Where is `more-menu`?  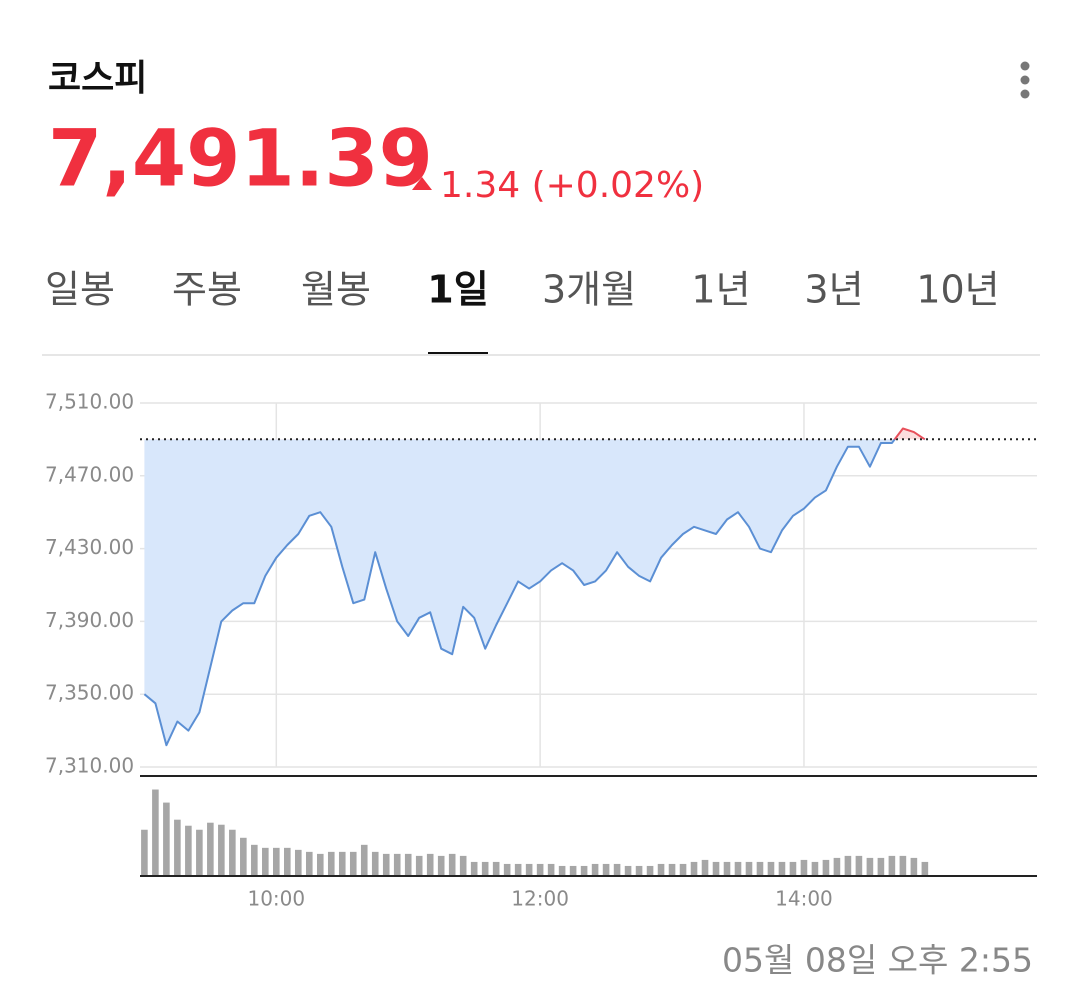
more-menu is located at coordinates (1025, 80).